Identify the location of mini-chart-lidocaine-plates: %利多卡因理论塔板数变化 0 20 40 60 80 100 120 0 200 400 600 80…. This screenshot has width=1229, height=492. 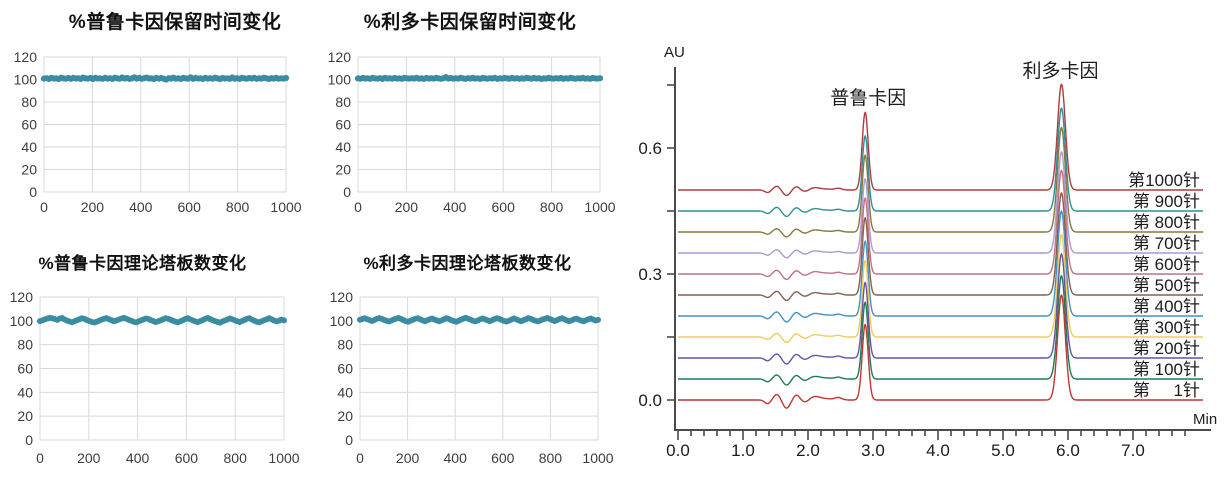
(465, 358).